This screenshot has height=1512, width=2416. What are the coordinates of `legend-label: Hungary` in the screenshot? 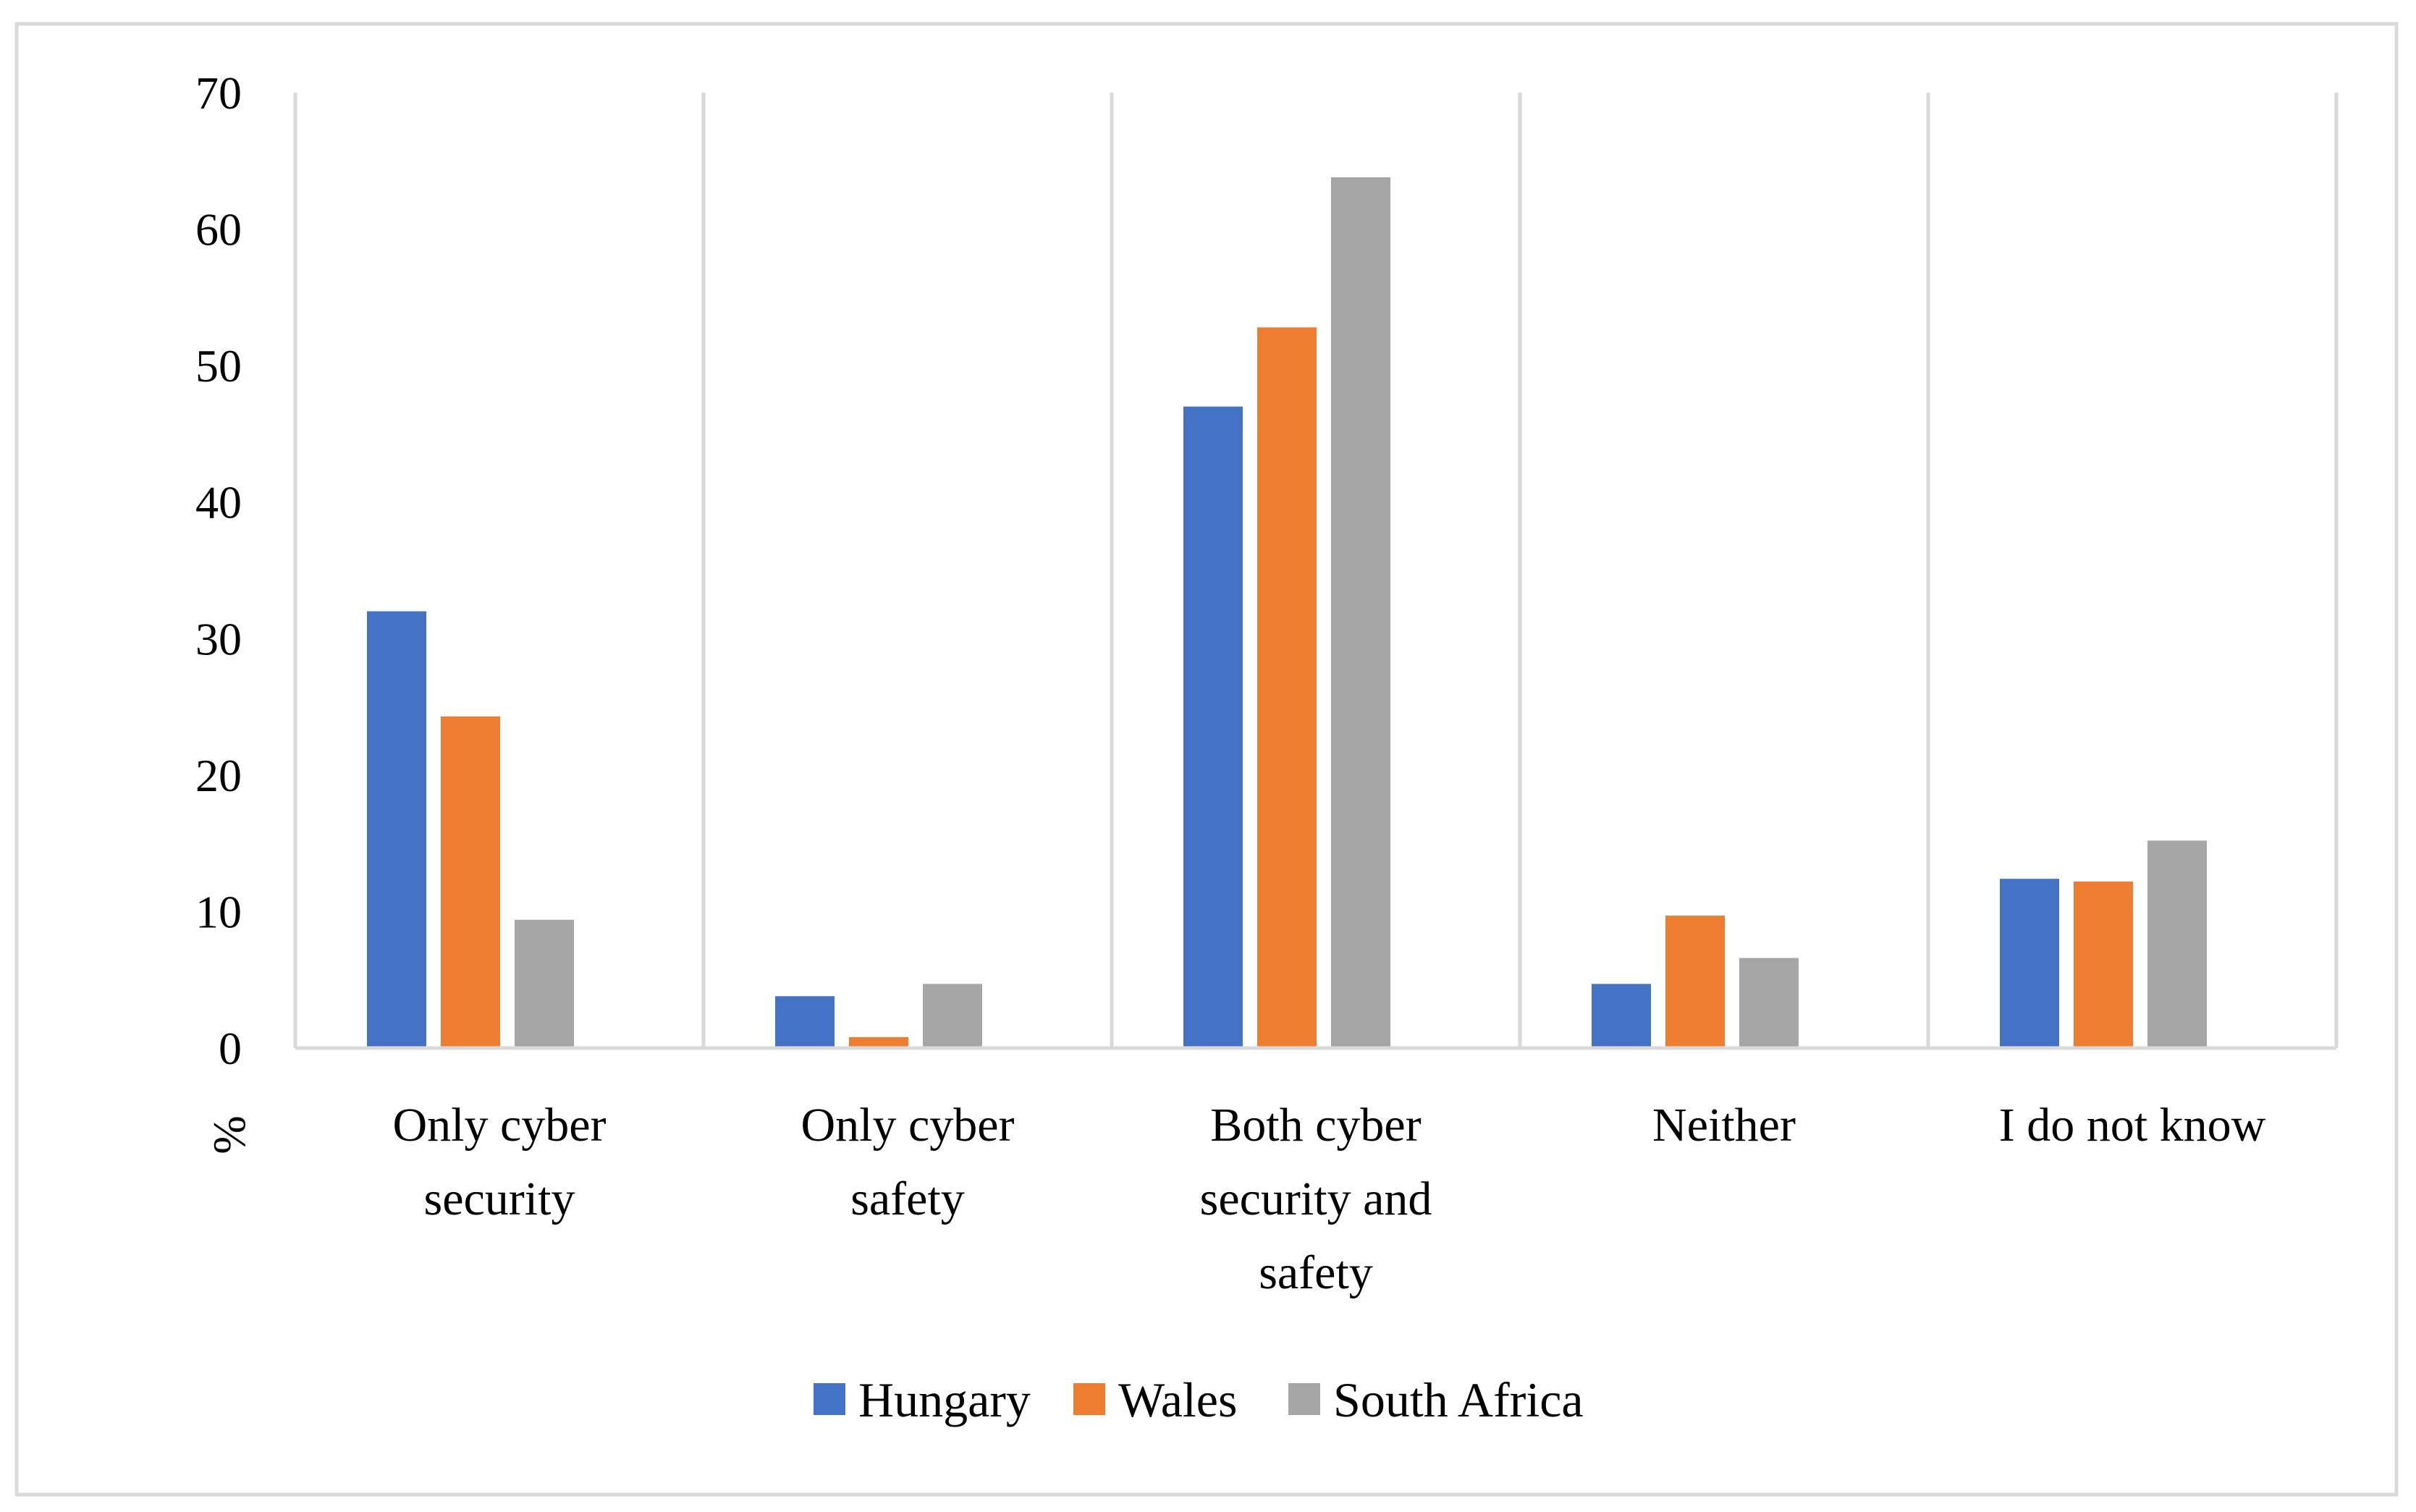 It's located at (944, 1399).